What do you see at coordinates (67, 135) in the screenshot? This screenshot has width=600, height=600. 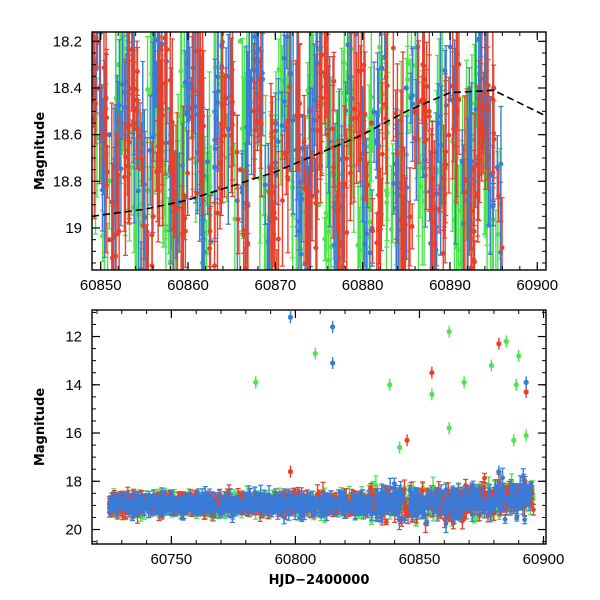 I see `y-tick-label: 18.6` at bounding box center [67, 135].